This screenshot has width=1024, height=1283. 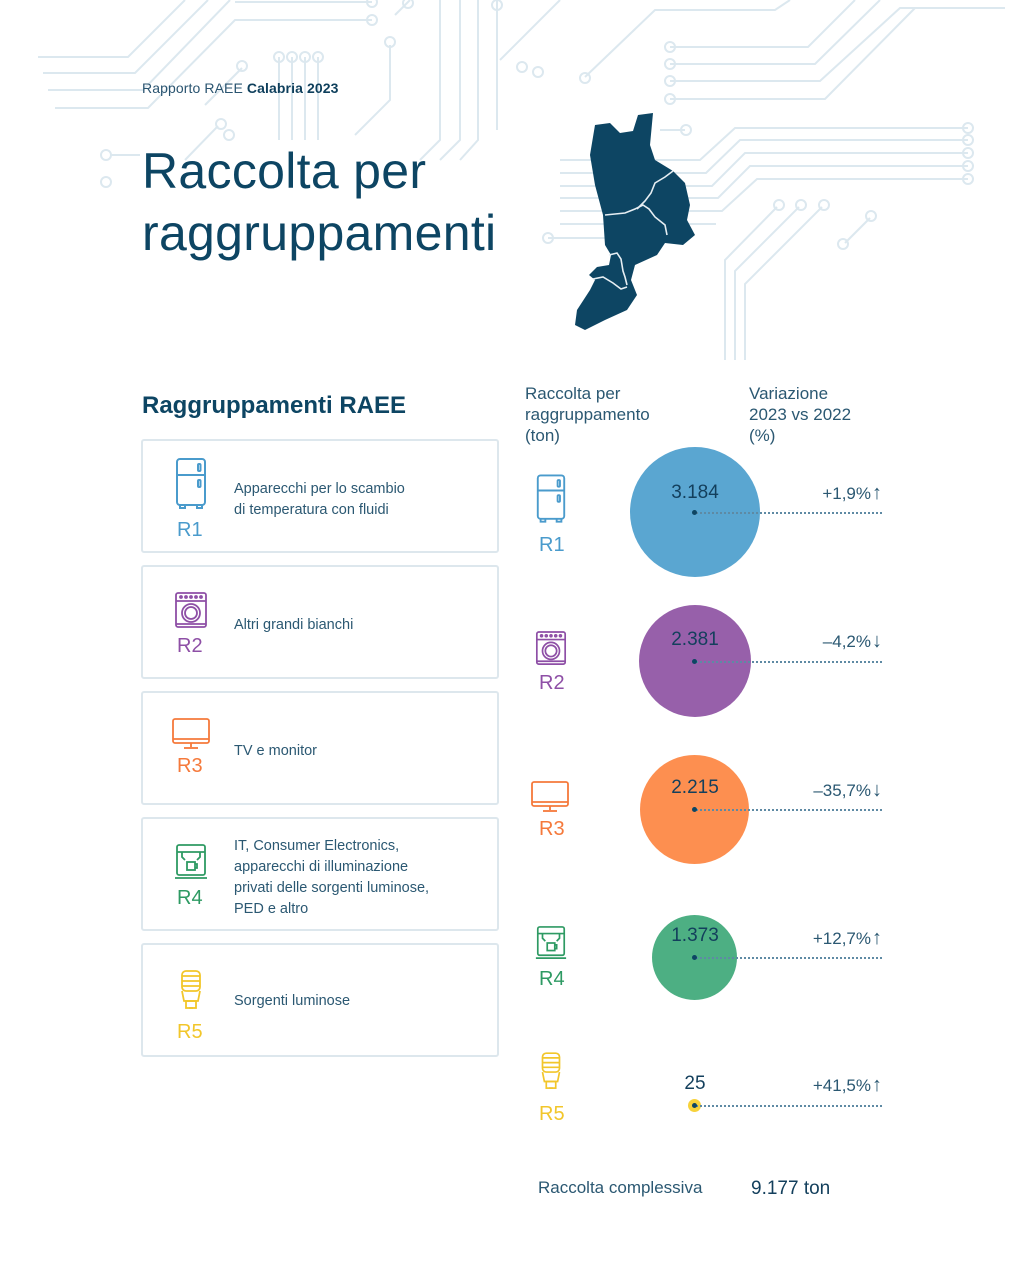 What do you see at coordinates (695, 787) in the screenshot?
I see `row-value: 2.215` at bounding box center [695, 787].